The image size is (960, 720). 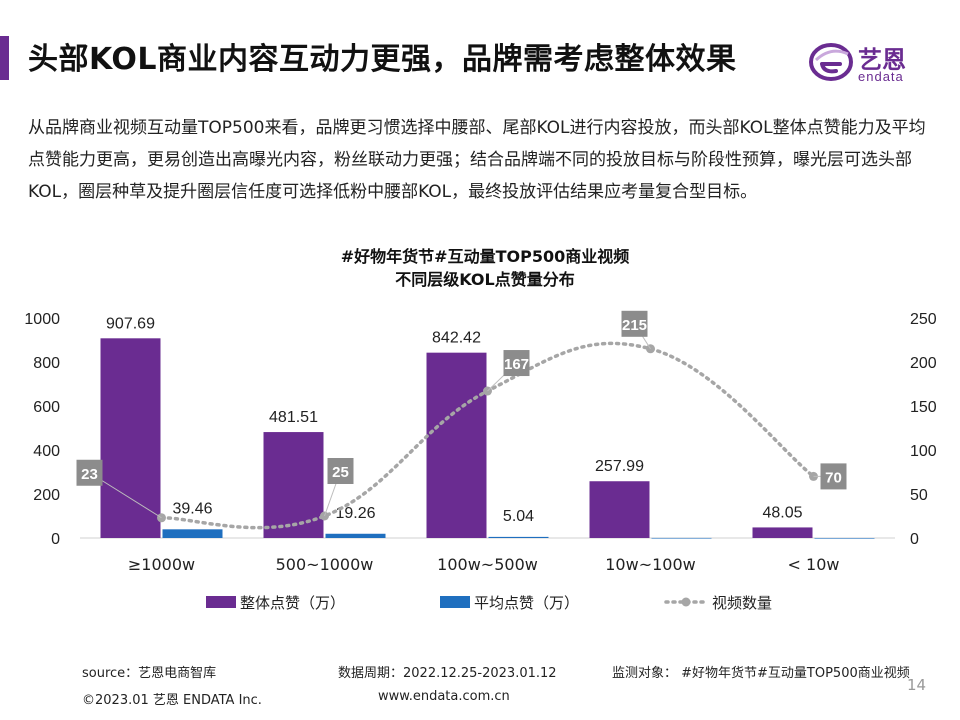 I want to click on footer-website: www.endata.com.cn, so click(x=444, y=696).